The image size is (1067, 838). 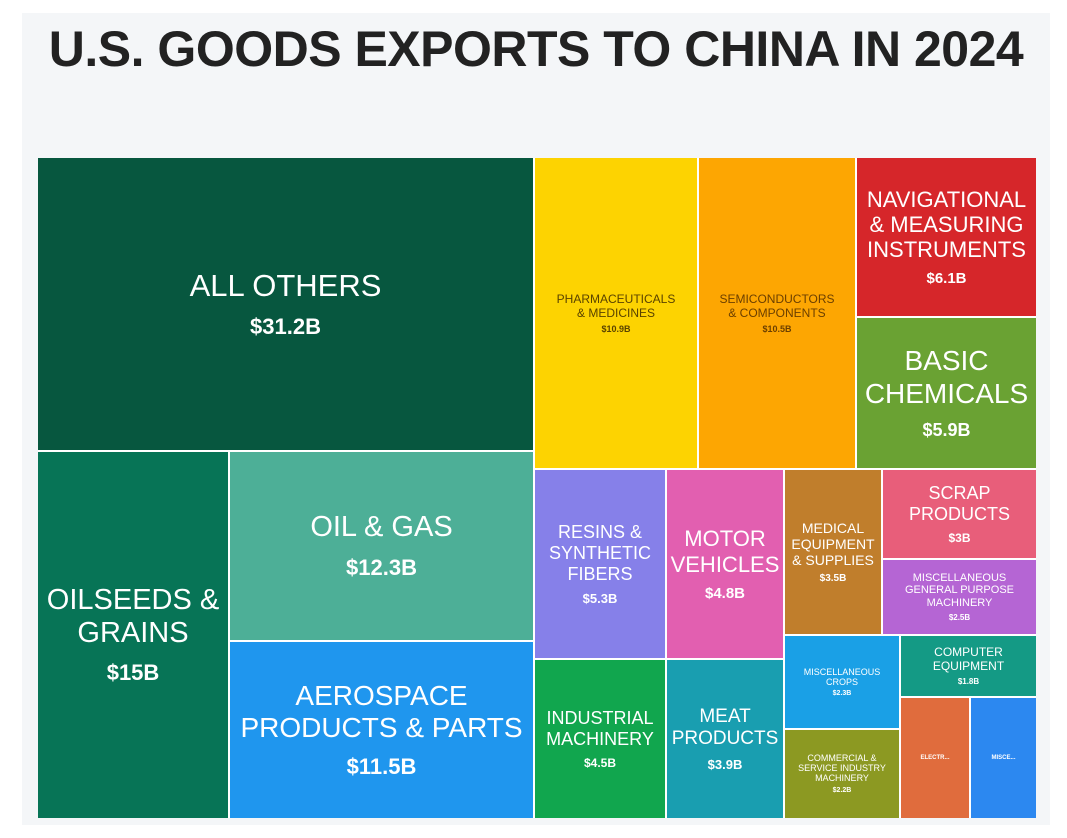 I want to click on tile-label: PHARMACEUTICALS & MEDICINES, so click(x=616, y=305).